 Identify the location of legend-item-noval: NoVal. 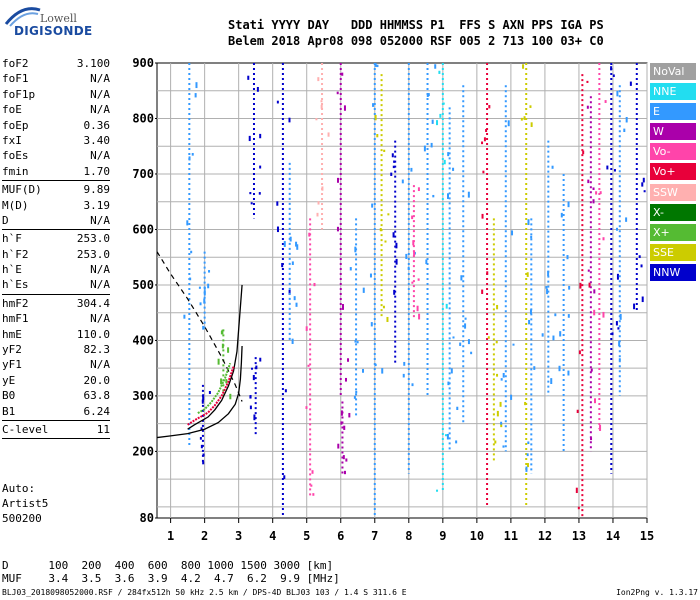
(673, 71).